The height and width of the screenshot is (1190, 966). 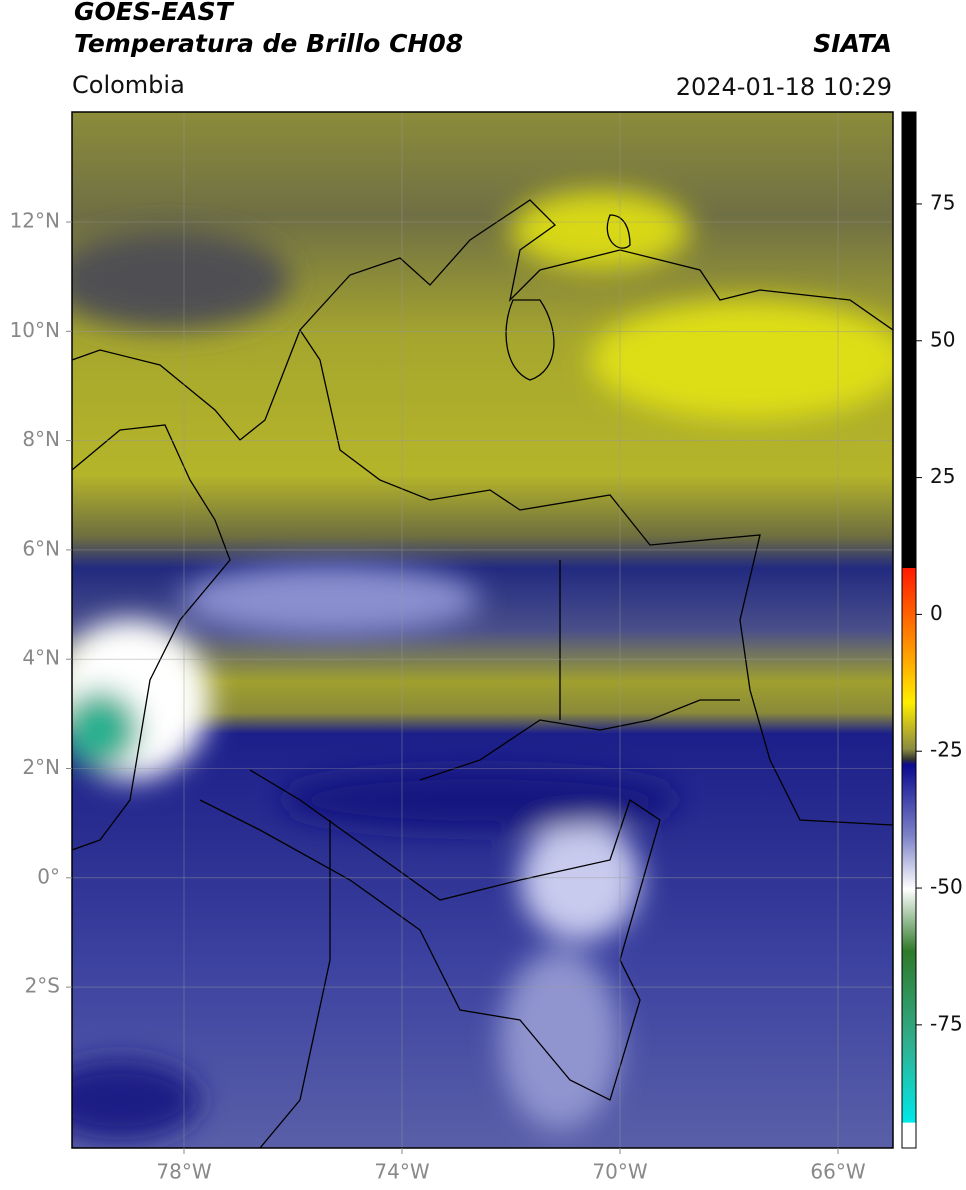 What do you see at coordinates (784, 87) in the screenshot?
I see `datetime: 2024-01-18 10:29` at bounding box center [784, 87].